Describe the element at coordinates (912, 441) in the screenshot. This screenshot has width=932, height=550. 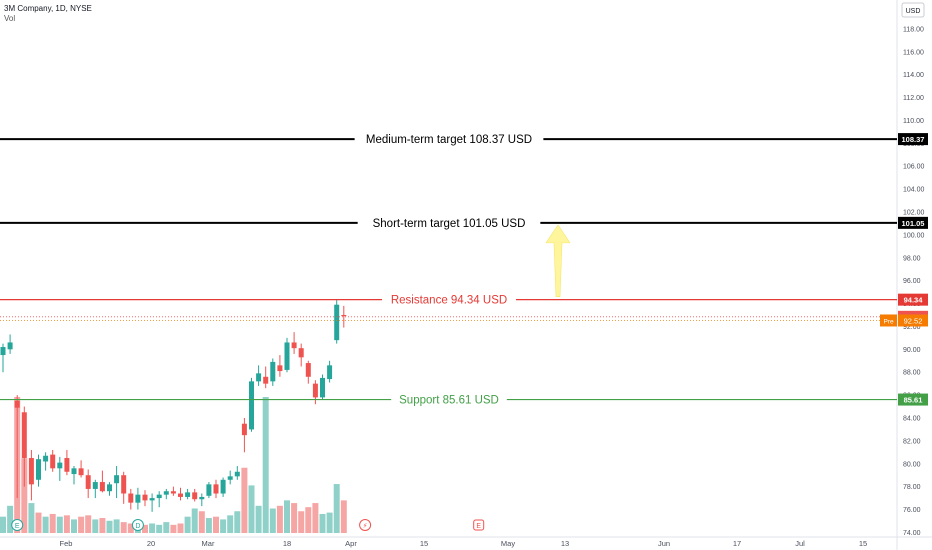
I see `y-tick-label: 82.00` at that location.